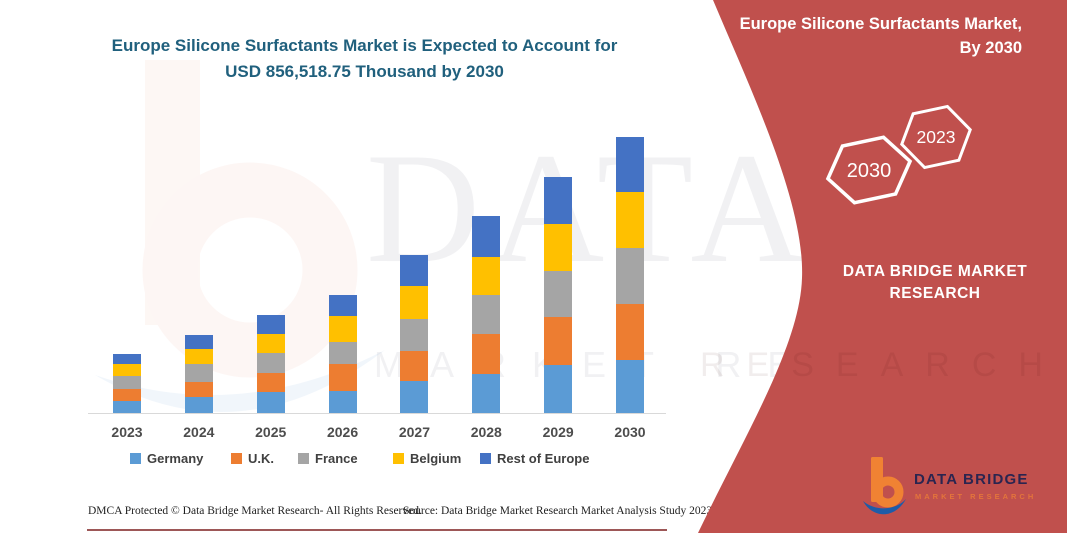  Describe the element at coordinates (342, 329) in the screenshot. I see `bar-segment-2026-belgium` at that location.